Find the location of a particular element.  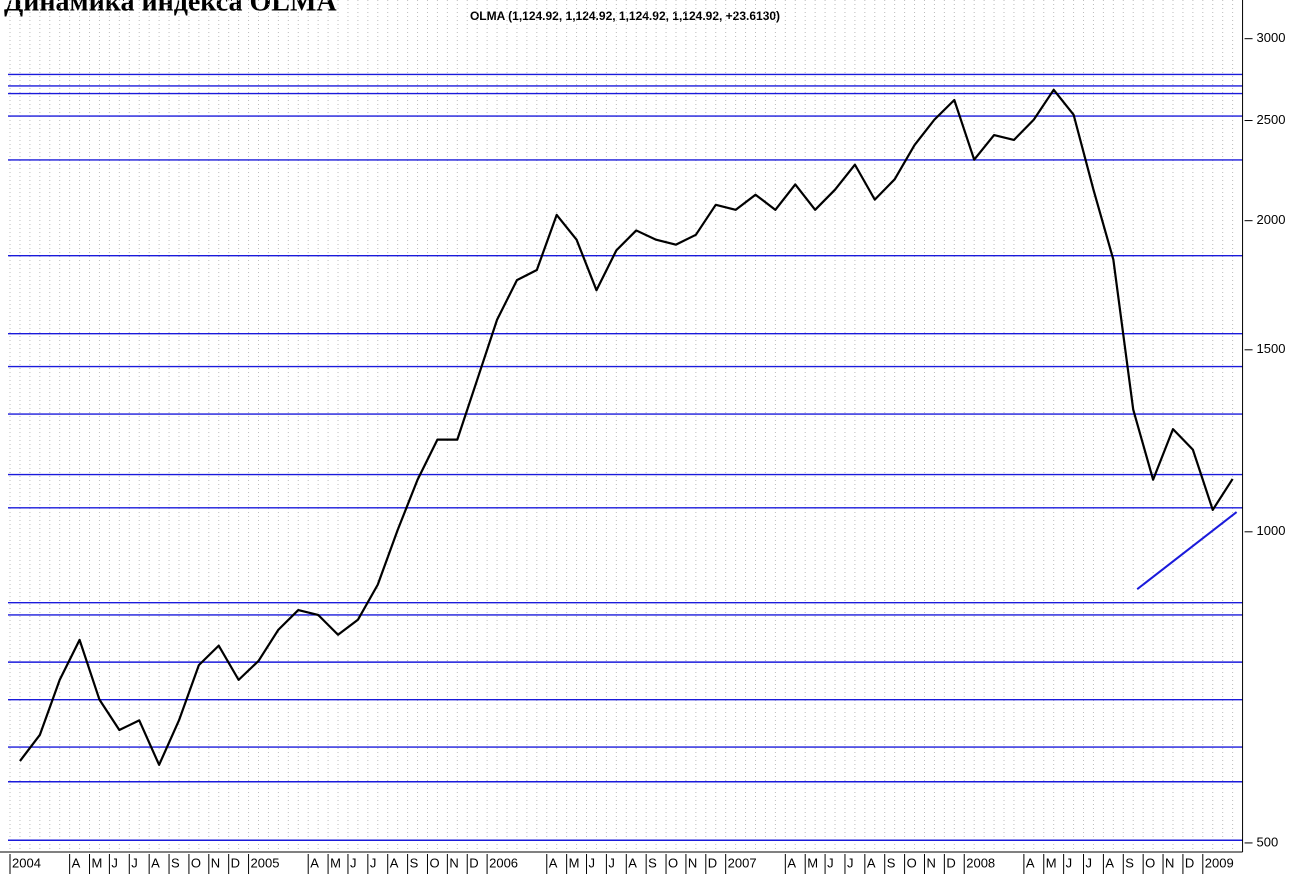

x-tick-label: 2009 is located at coordinates (1219, 862).